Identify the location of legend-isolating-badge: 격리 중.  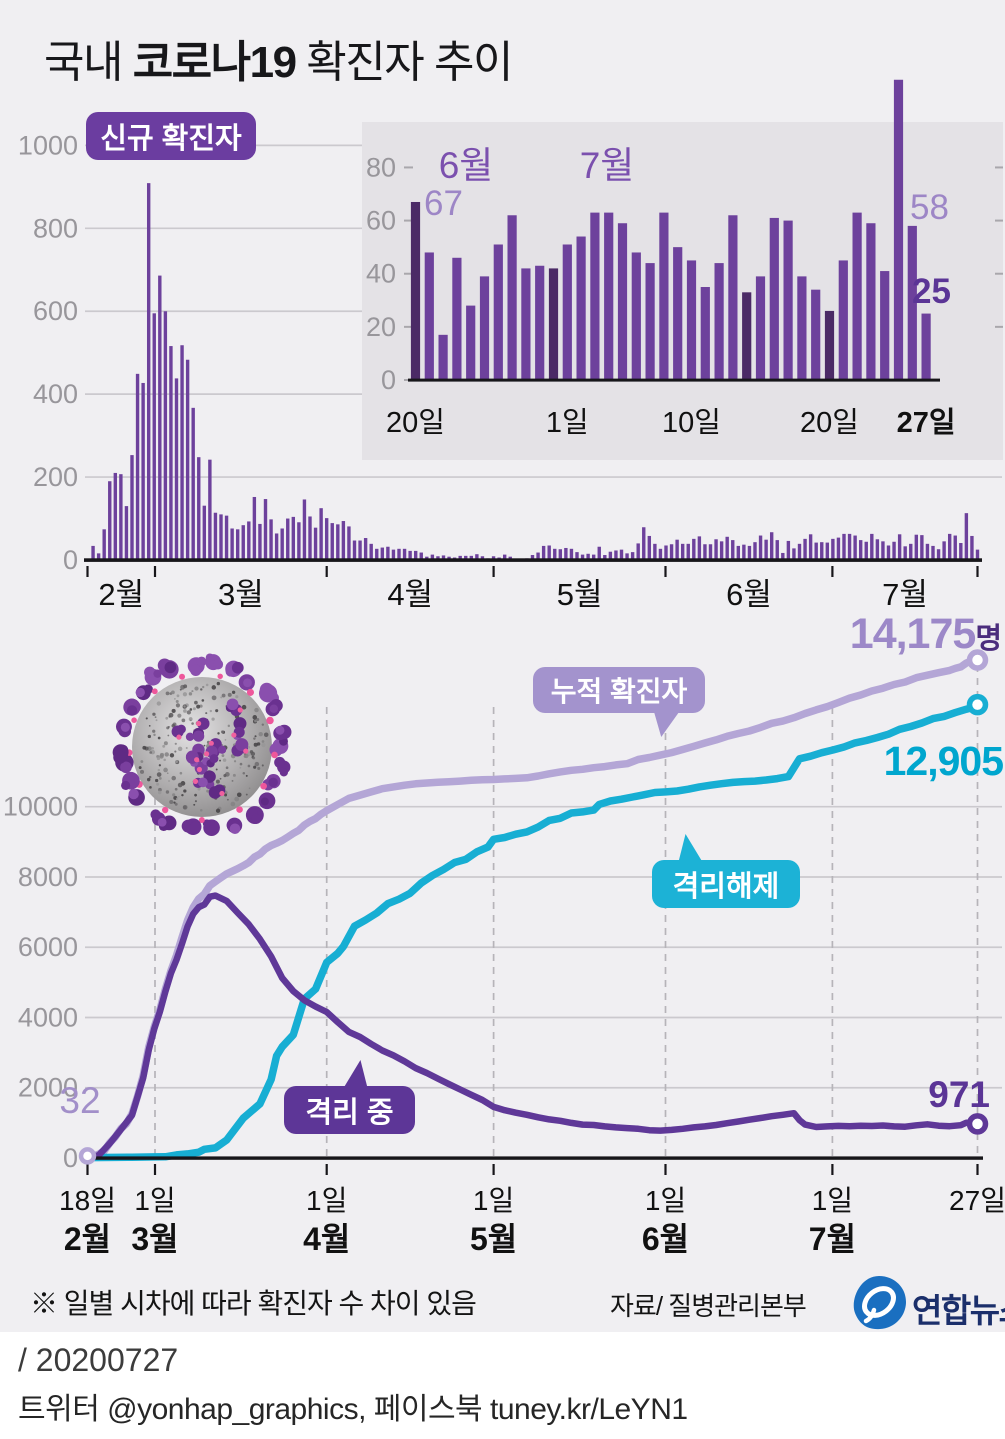
(349, 1097).